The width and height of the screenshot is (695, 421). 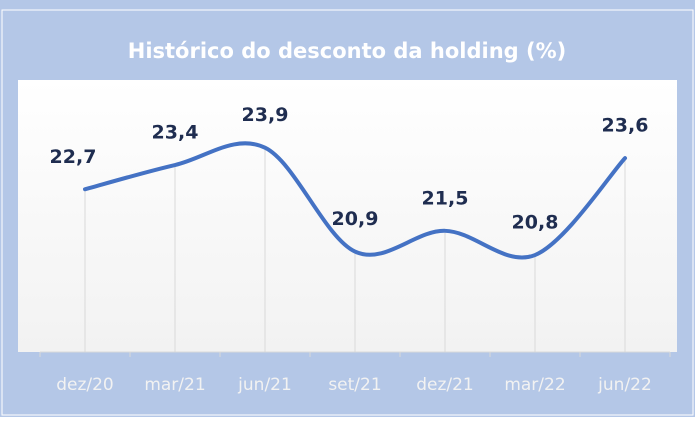 I want to click on x-tick-label: jun/22, so click(x=624, y=385).